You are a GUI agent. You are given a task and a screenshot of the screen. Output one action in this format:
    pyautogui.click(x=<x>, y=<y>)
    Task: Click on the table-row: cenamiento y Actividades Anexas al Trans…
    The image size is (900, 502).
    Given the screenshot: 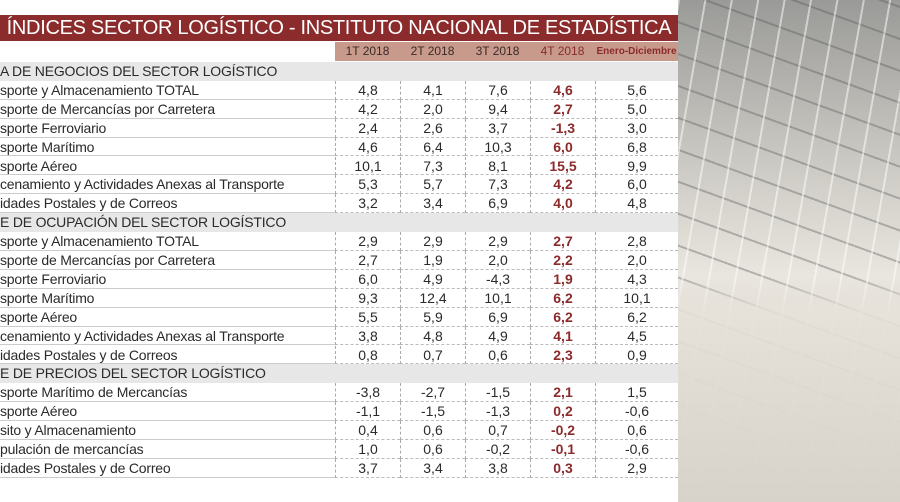 What is the action you would take?
    pyautogui.click(x=339, y=336)
    